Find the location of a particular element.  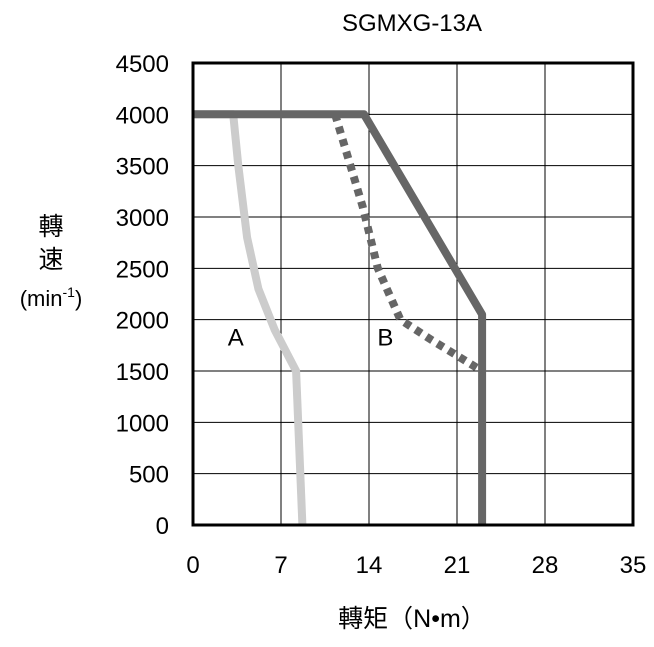

y-axis-label-line1: 轉 is located at coordinates (50, 227).